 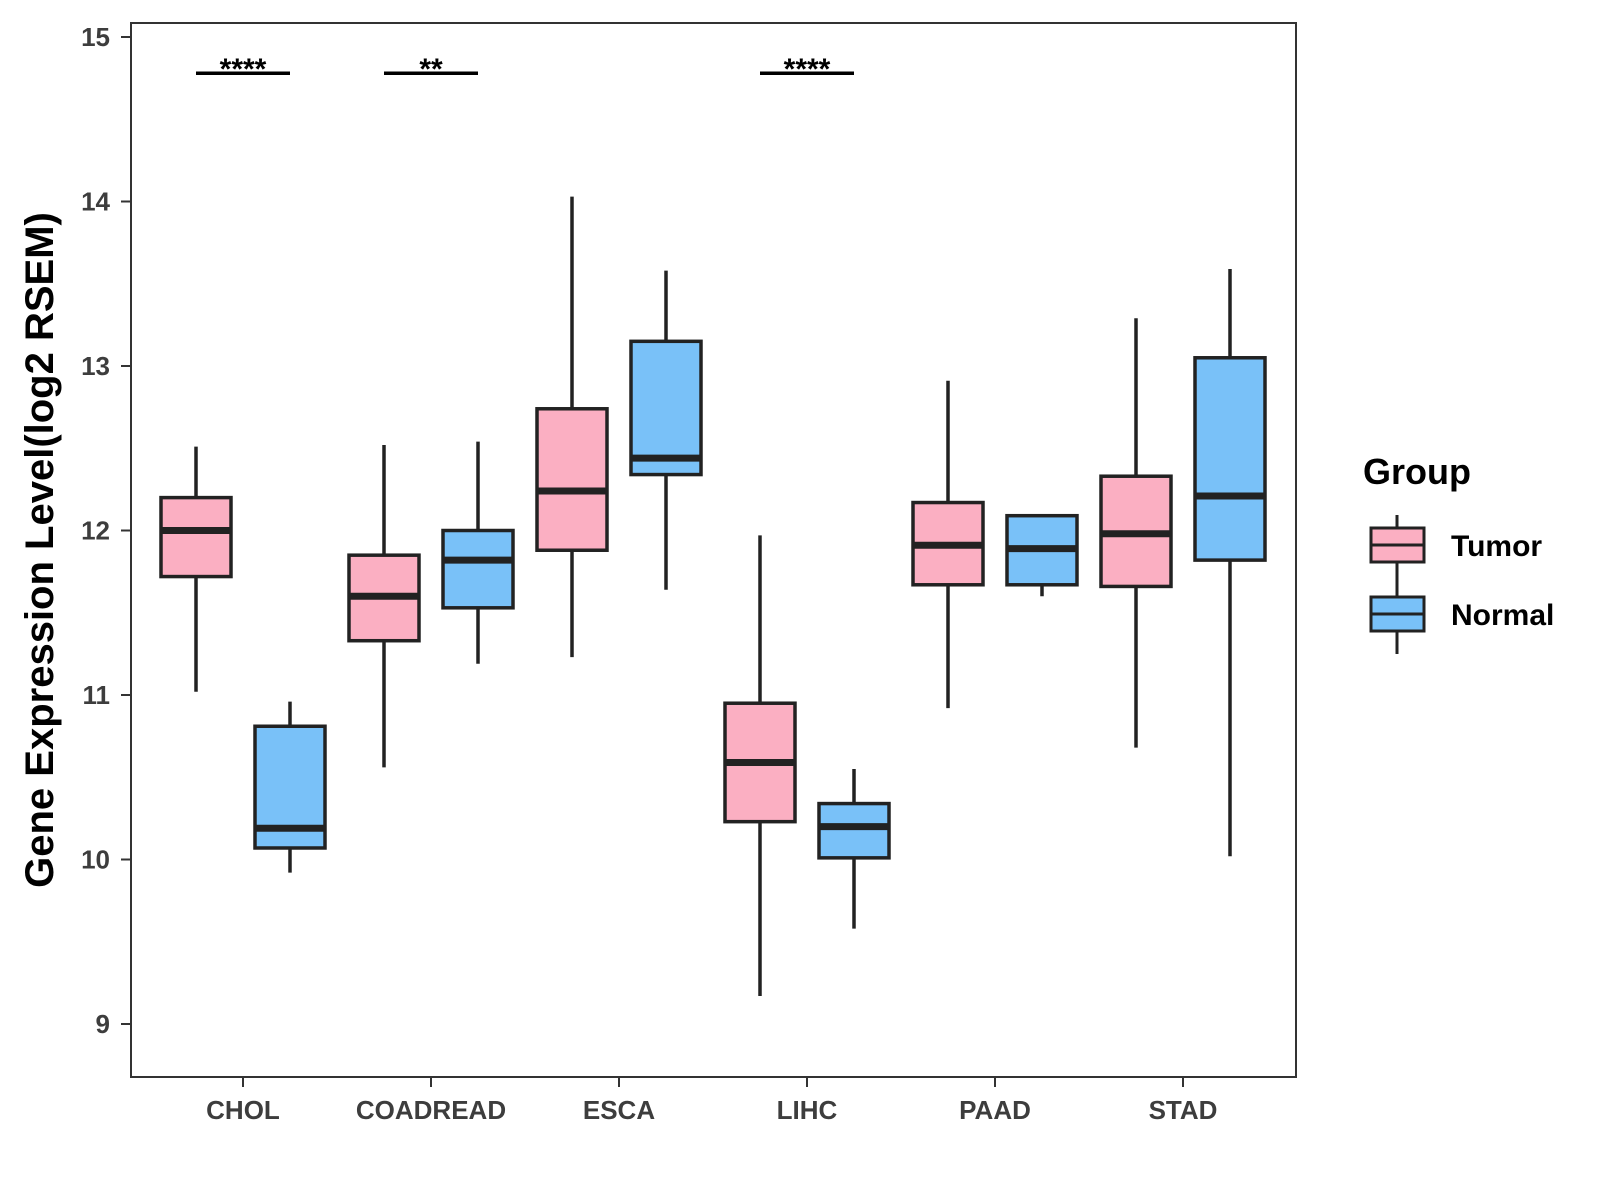 I want to click on box-tumor-stad, so click(x=1136, y=533).